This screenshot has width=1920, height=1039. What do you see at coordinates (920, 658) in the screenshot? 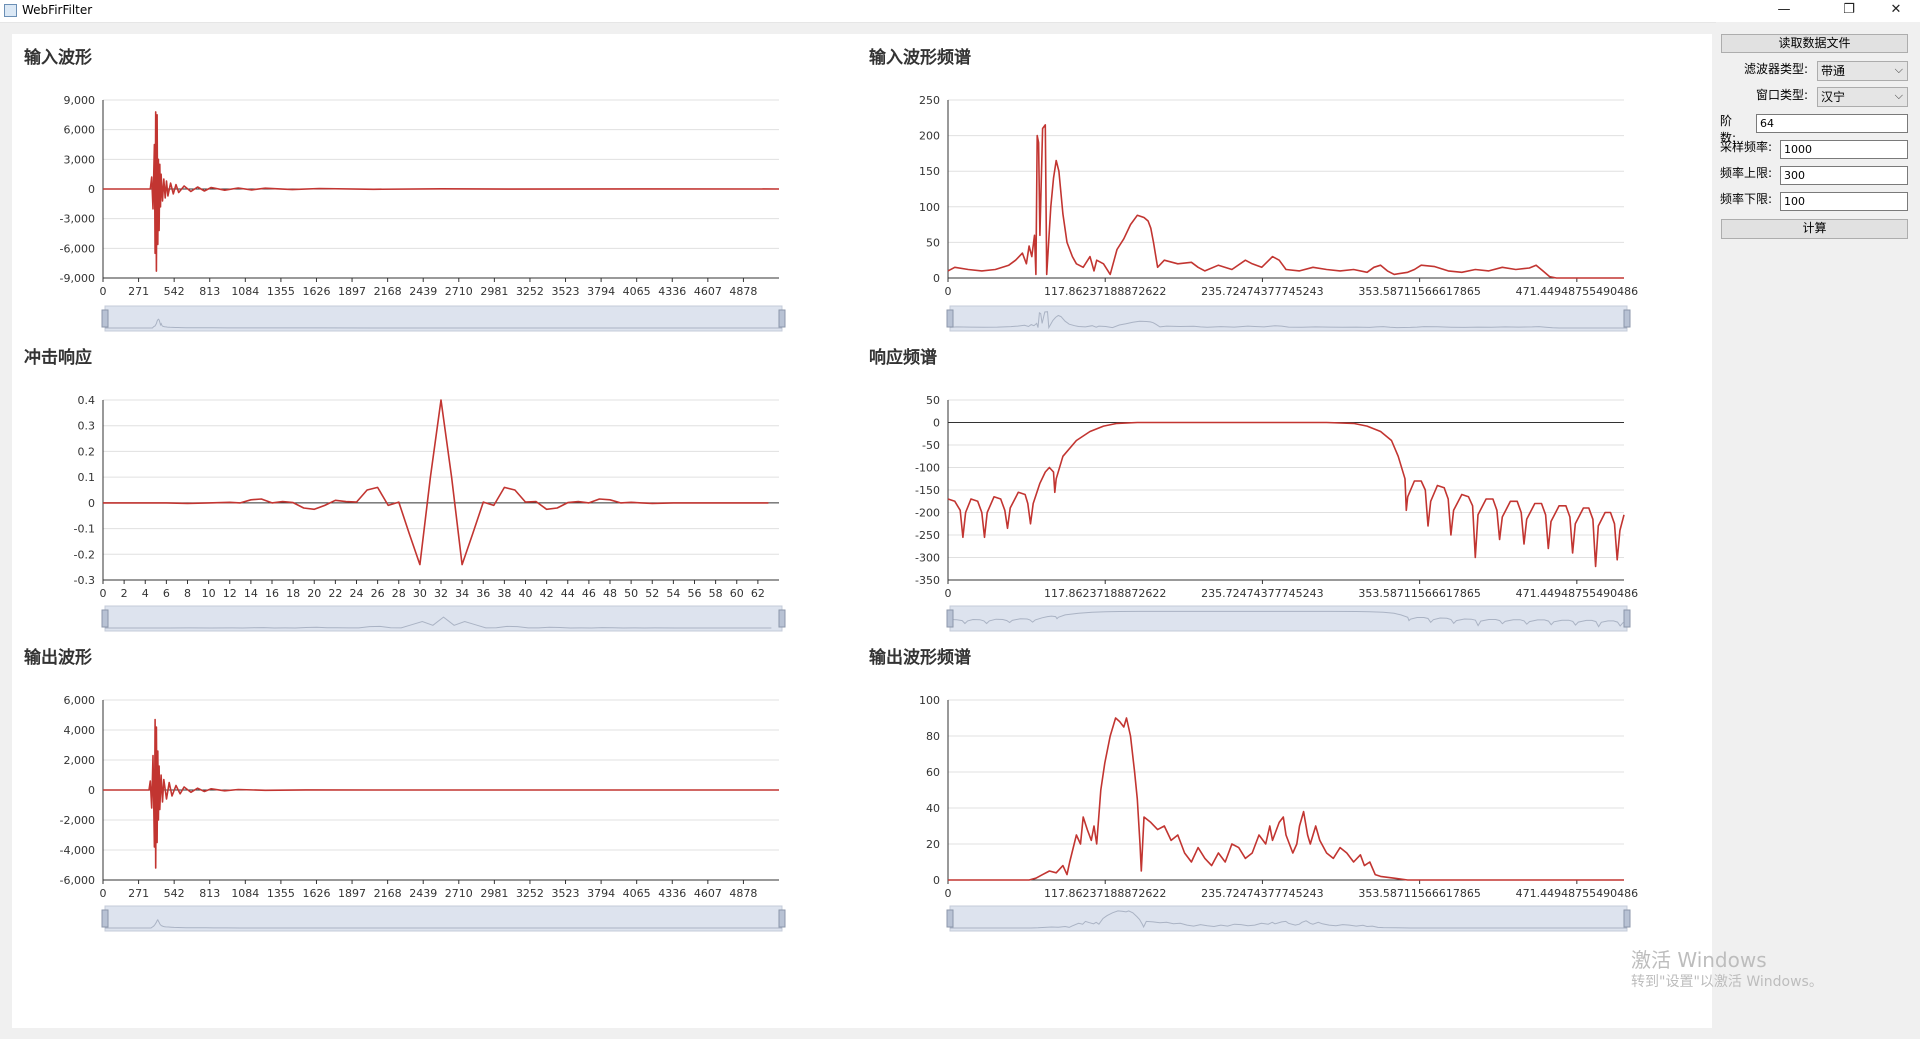
I see `chart-title-output-spectrum: 输出波形频谱` at bounding box center [920, 658].